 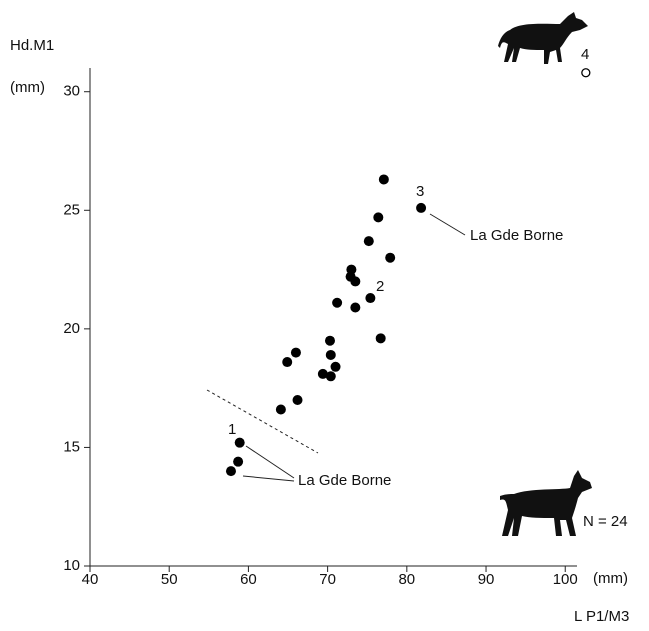 I want to click on y-axis-label: Hd.M1, so click(x=32, y=45).